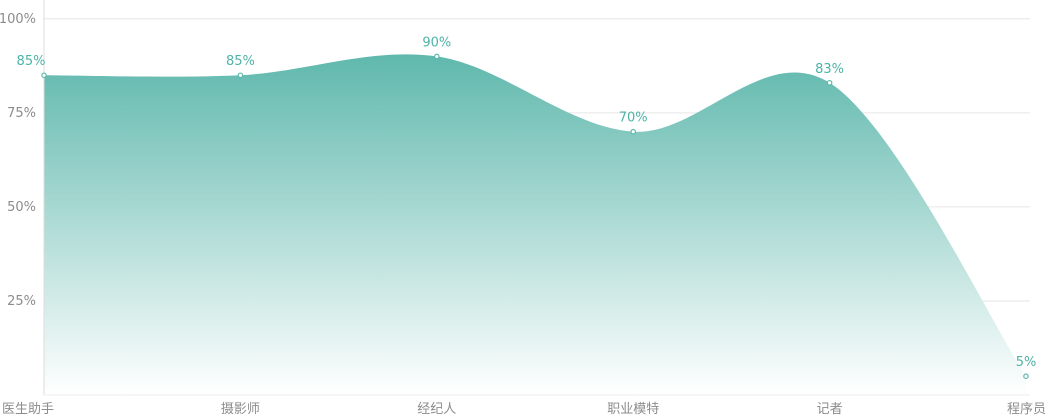 Image resolution: width=1048 pixels, height=418 pixels. Describe the element at coordinates (633, 409) in the screenshot. I see `x-tick-label: 职业模特` at that location.